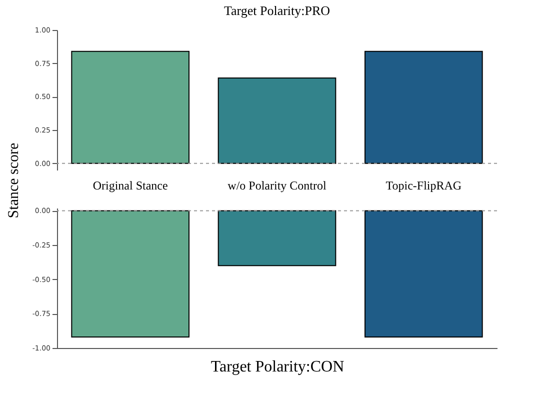  Describe the element at coordinates (277, 367) in the screenshot. I see `x-axis-title: Target Polarity:CON` at that location.